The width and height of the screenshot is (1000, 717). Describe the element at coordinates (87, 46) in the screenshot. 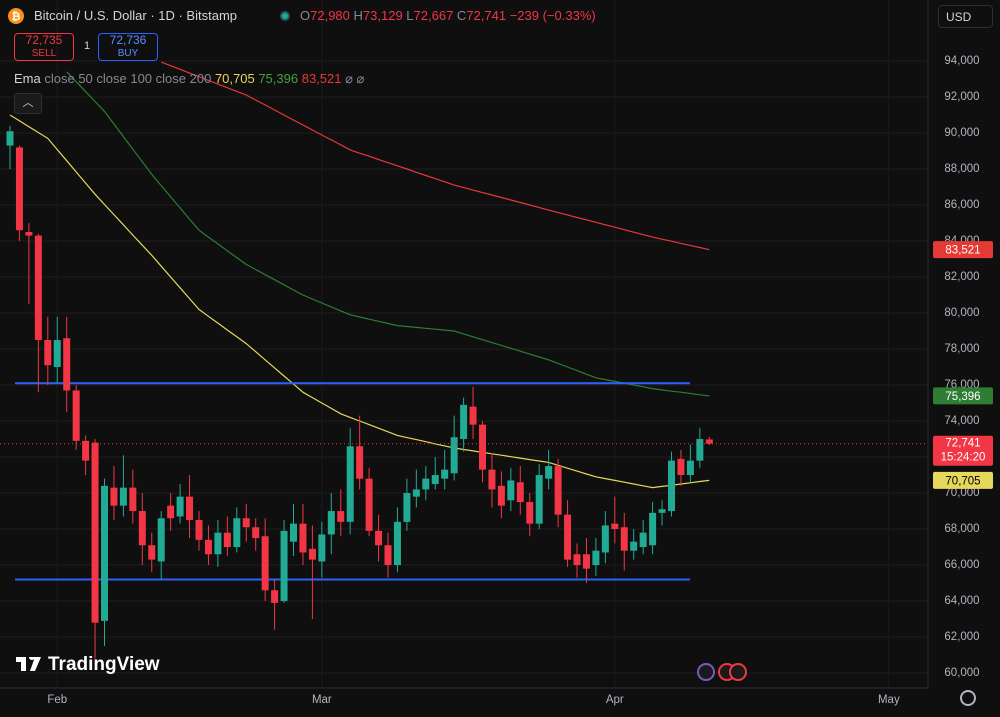

I see `quantity: 1` at that location.